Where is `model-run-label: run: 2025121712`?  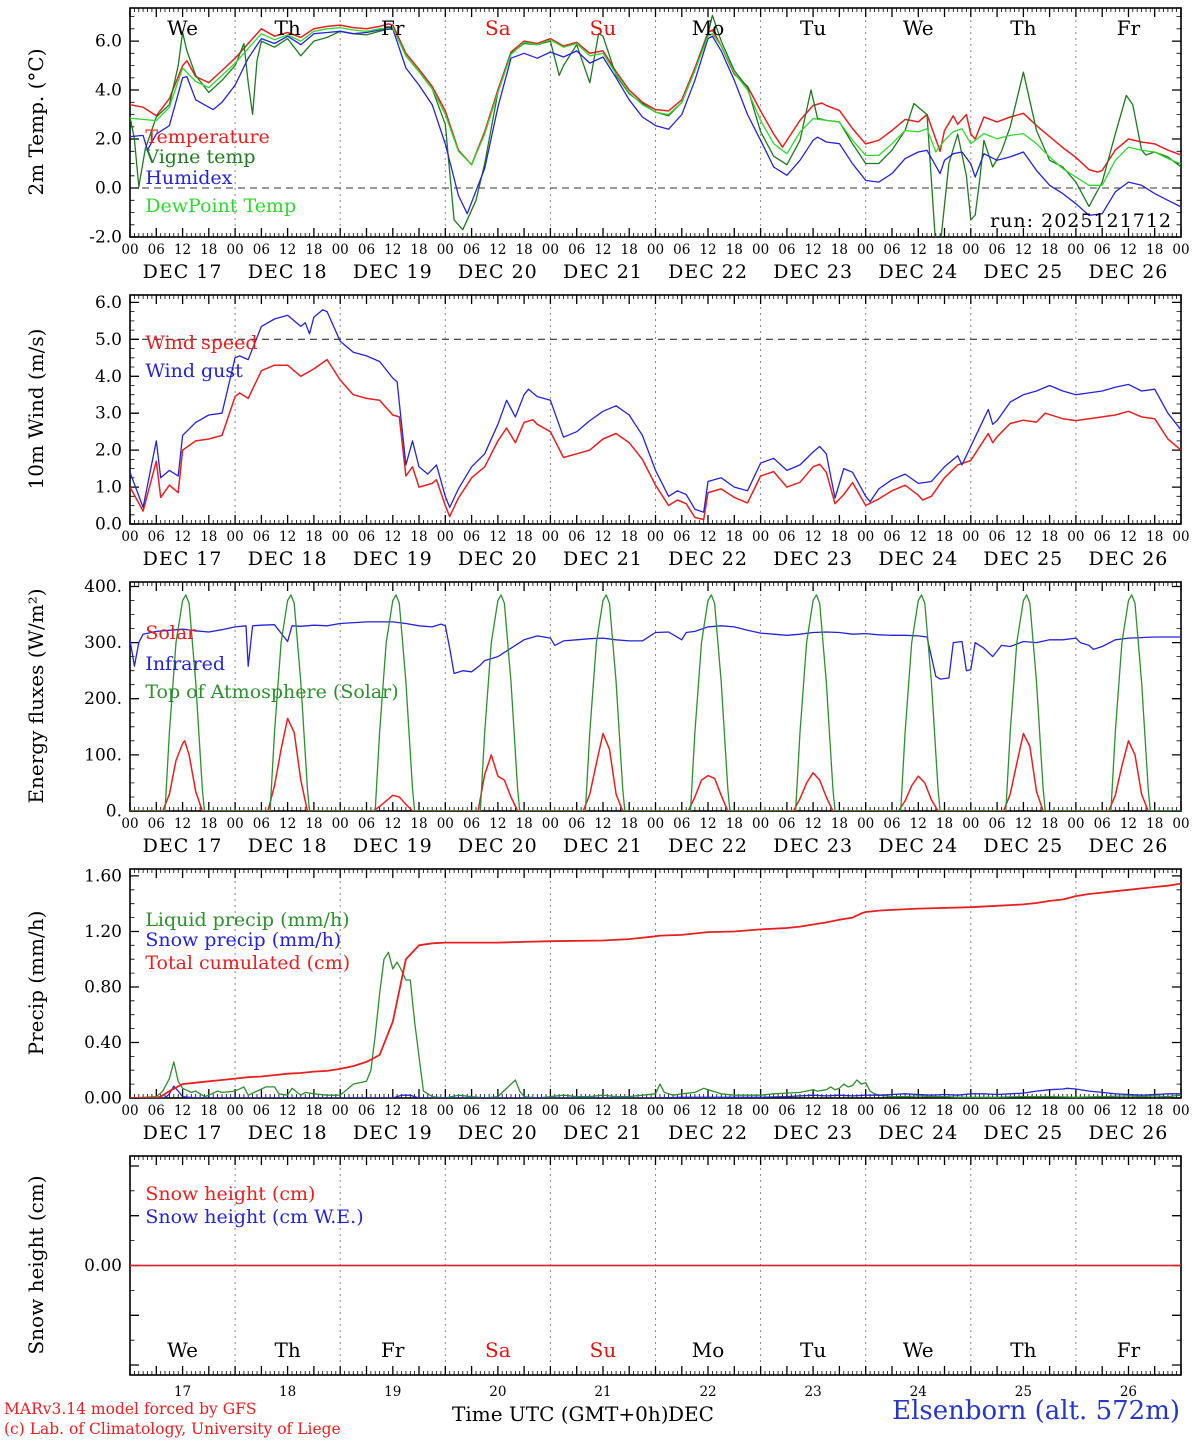 model-run-label: run: 2025121712 is located at coordinates (1081, 221).